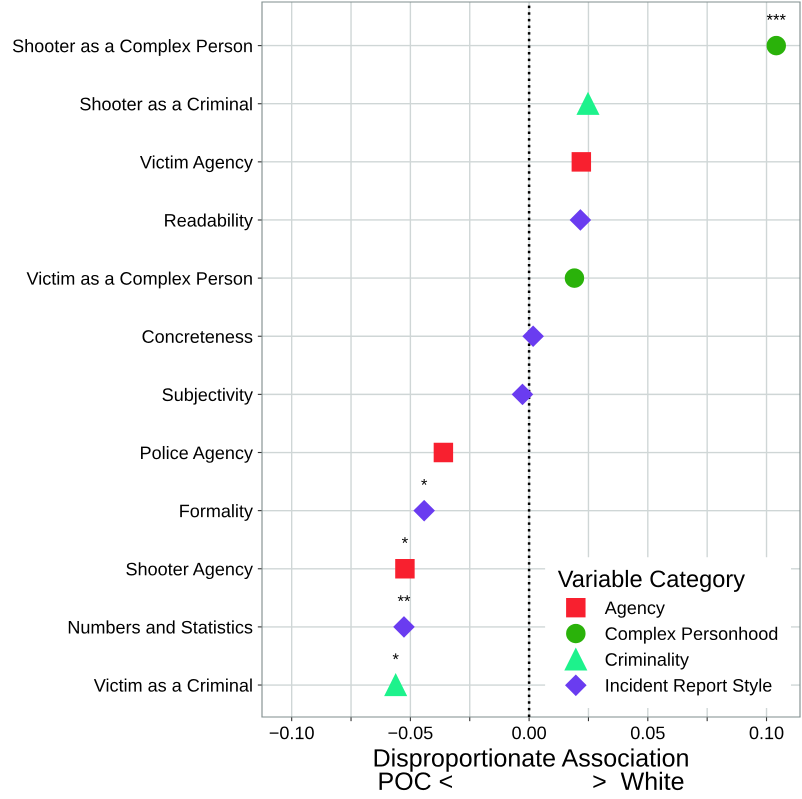  What do you see at coordinates (531, 769) in the screenshot?
I see `x-axis-title: Disproportionate Association POC < > White` at bounding box center [531, 769].